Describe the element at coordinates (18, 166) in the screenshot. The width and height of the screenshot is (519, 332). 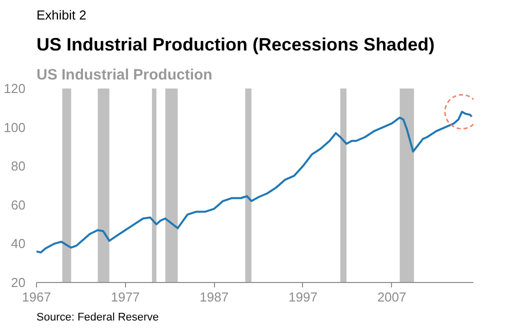
I see `y-tick-label: 80` at that location.